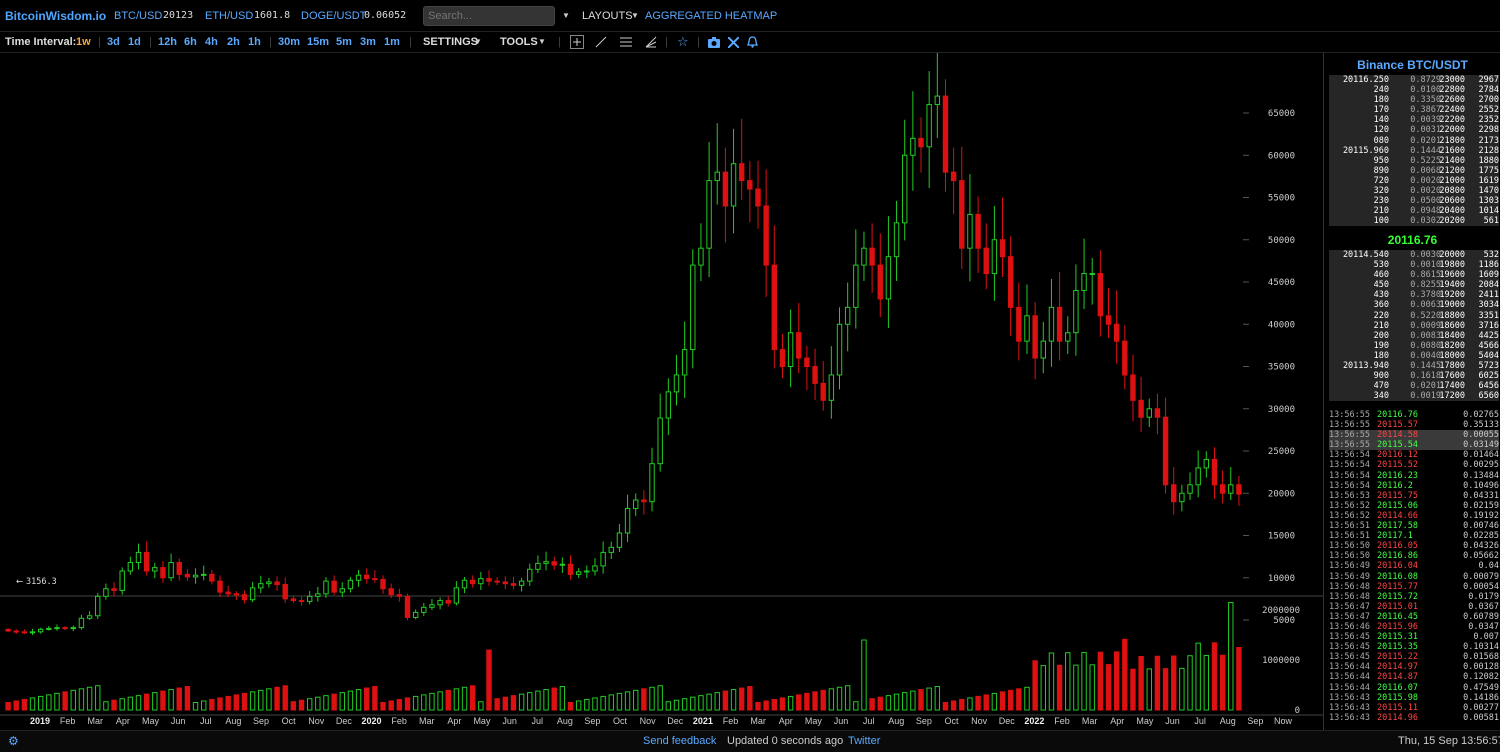 The height and width of the screenshot is (752, 1500). What do you see at coordinates (1414, 356) in the screenshot?
I see `buy-row: 180 0.0040 18000 5404` at bounding box center [1414, 356].